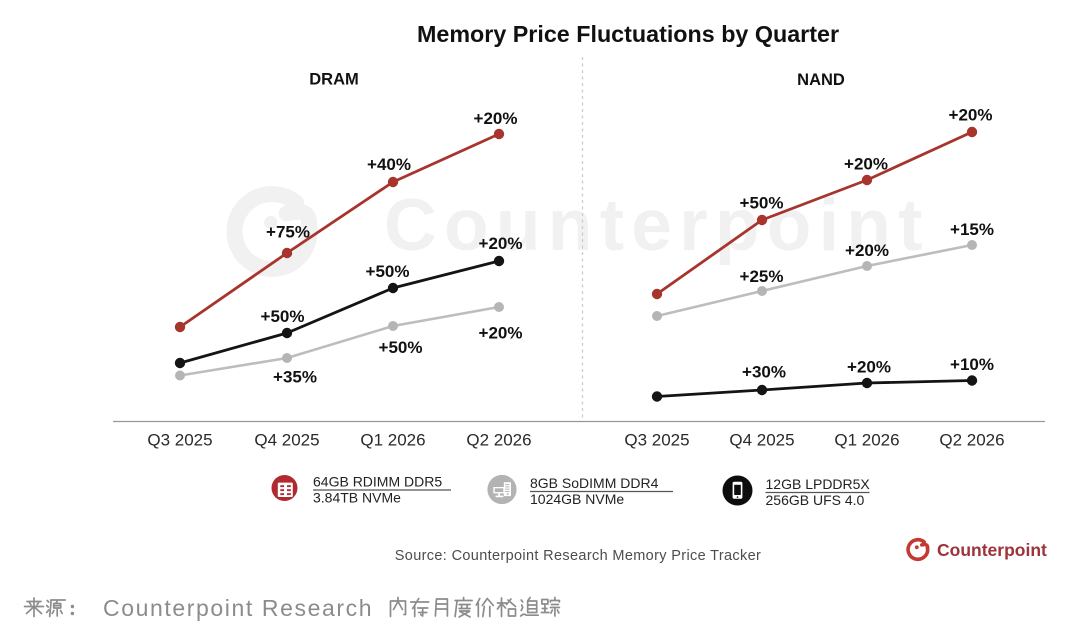 The height and width of the screenshot is (636, 1080). What do you see at coordinates (577, 499) in the screenshot?
I see `svg-text: 1024GB NVMe` at bounding box center [577, 499].